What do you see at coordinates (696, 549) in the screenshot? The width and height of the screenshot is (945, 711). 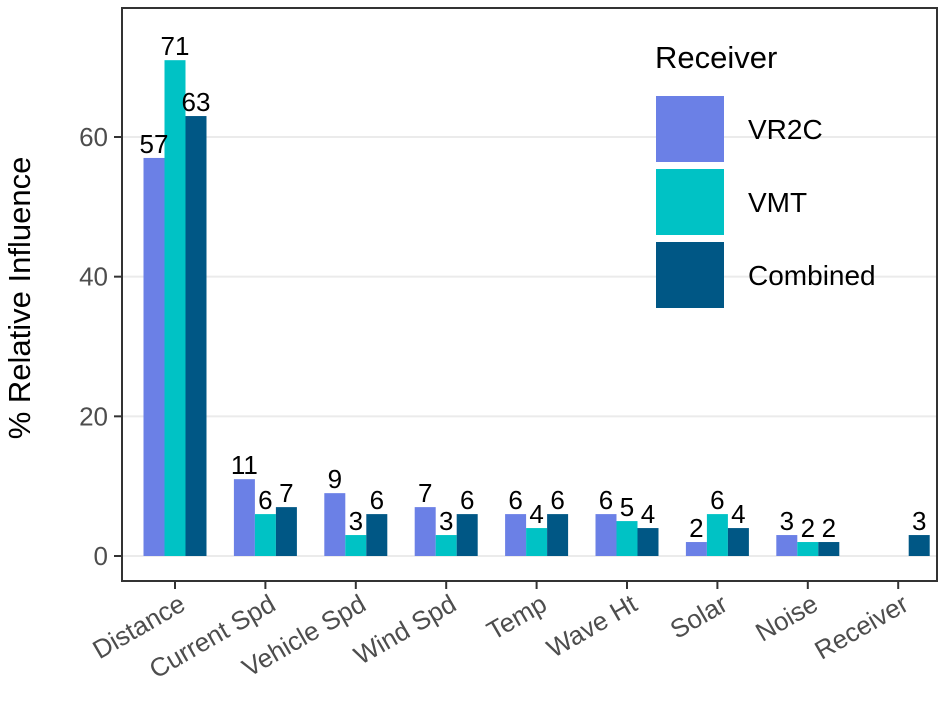 I see `bar-vr2c-solar` at bounding box center [696, 549].